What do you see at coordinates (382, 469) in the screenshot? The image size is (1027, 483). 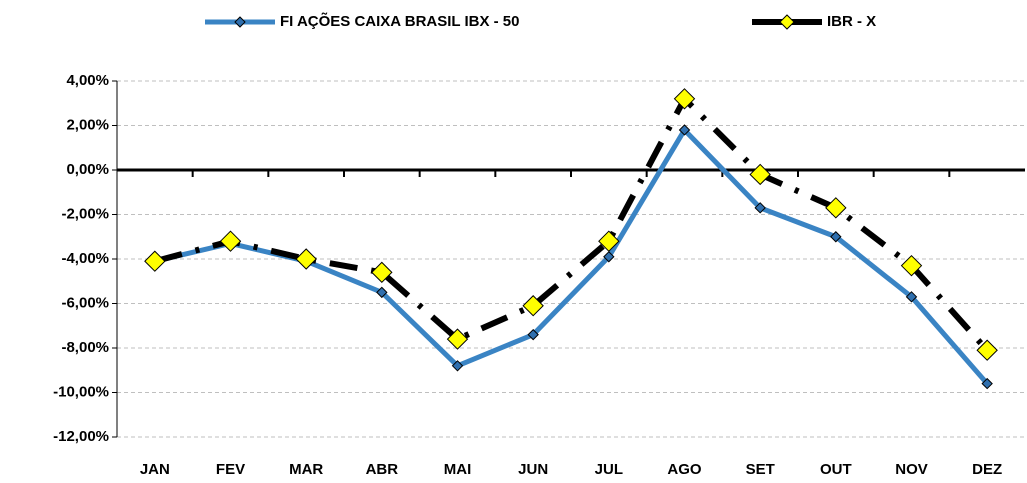 I see `x-tick-label: ABR` at bounding box center [382, 469].